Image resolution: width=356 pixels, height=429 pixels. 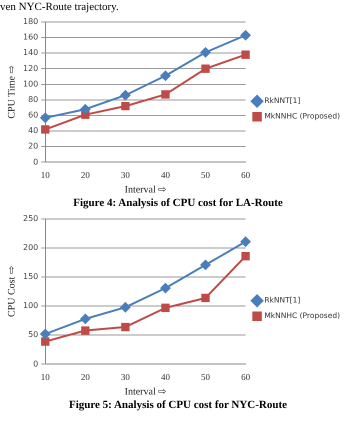 I want to click on y-tick-label: 50, so click(x=33, y=335).